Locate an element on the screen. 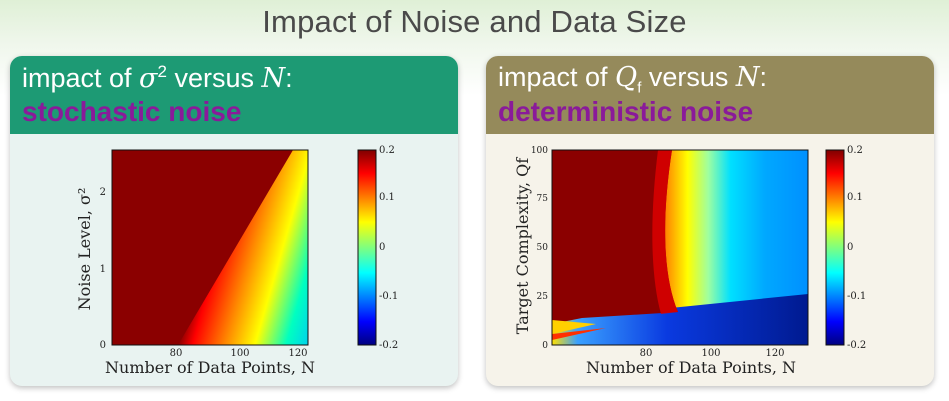 This screenshot has height=401, width=949. panel-subtitle: stochastic noise is located at coordinates (132, 111).